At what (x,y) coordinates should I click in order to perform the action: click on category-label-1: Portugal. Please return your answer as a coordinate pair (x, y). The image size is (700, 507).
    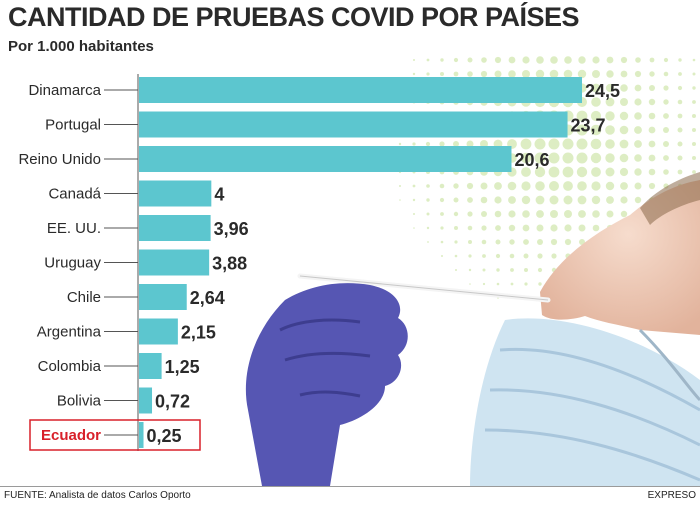
    Looking at the image, I should click on (73, 125).